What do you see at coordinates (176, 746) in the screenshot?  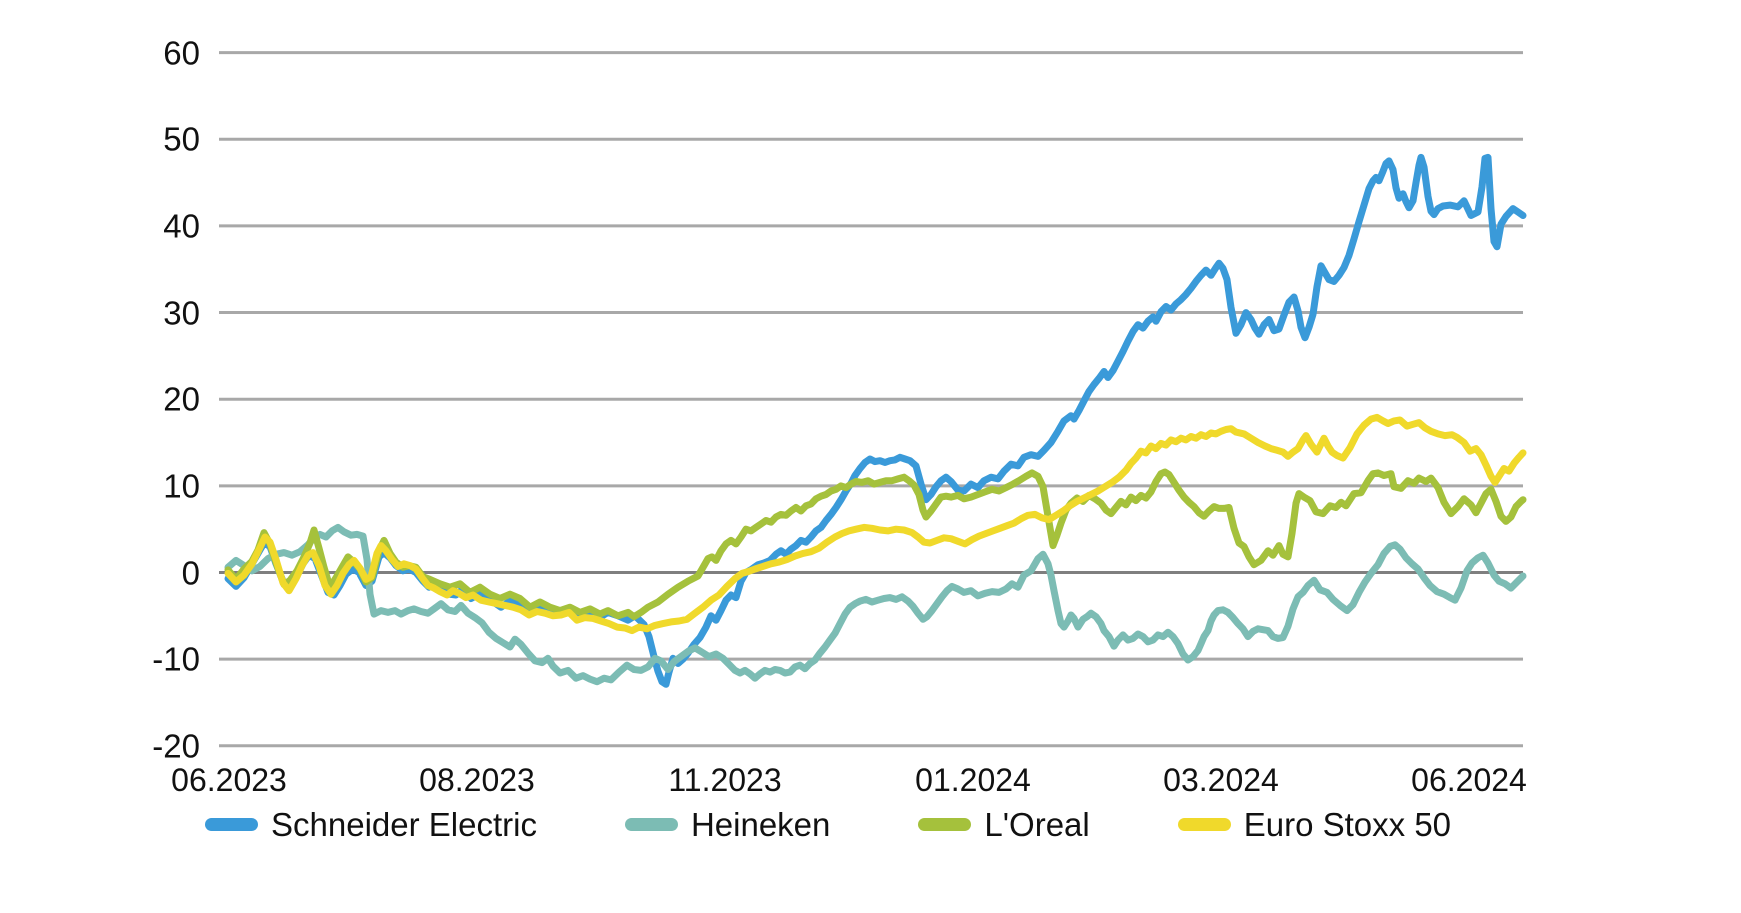 I see `y-tick-label--20: -20` at bounding box center [176, 746].